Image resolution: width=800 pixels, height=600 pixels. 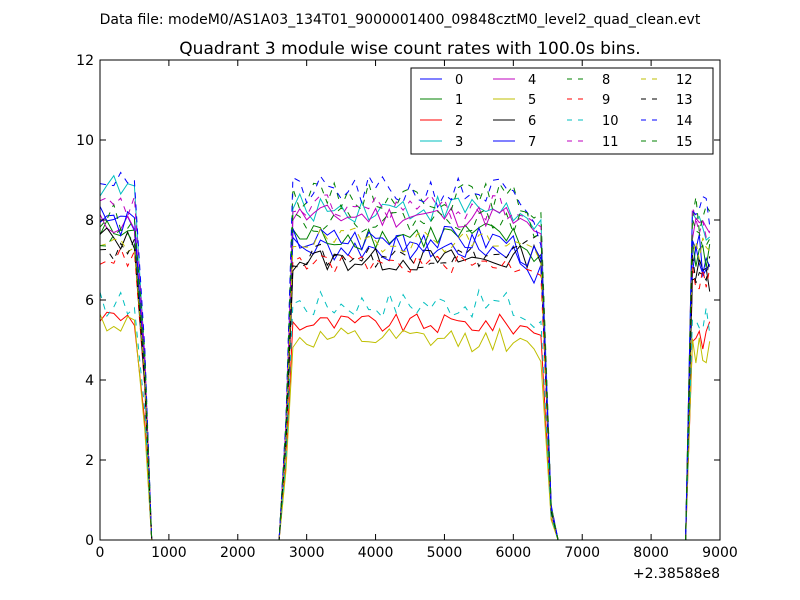 I want to click on x-tick-label: 8000, so click(x=651, y=553).